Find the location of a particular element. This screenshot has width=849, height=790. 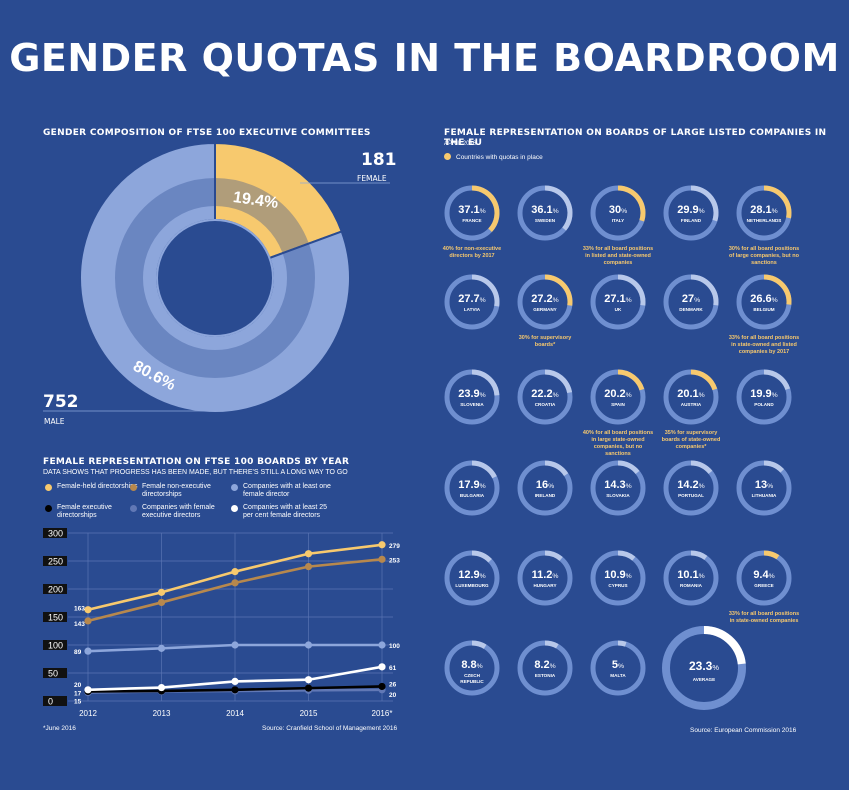

xtick-label: 2014 is located at coordinates (235, 713).